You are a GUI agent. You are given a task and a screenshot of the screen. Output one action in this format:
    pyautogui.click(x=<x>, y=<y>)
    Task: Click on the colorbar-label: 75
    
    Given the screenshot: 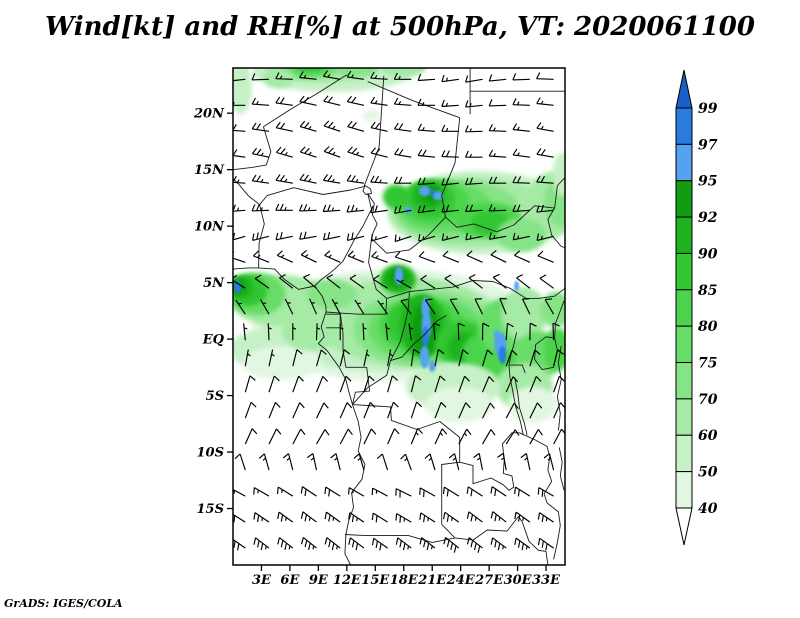 What is the action you would take?
    pyautogui.click(x=707, y=364)
    